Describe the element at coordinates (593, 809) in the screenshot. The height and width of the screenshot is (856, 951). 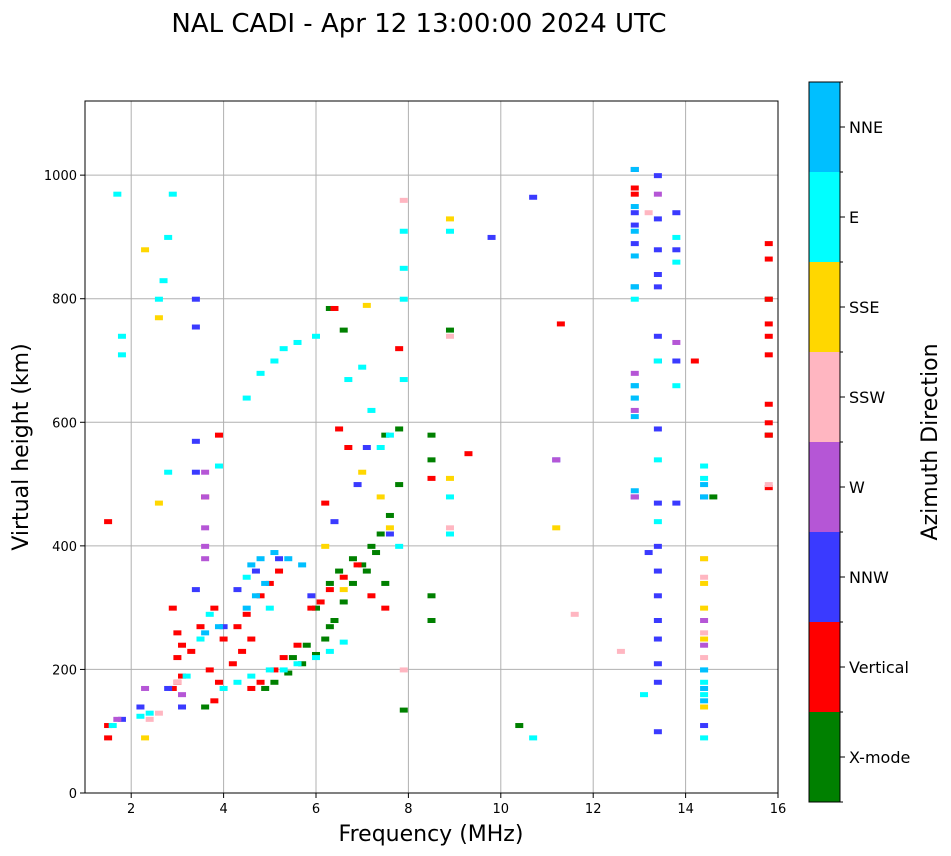
I see `x-tick-label: 12` at that location.